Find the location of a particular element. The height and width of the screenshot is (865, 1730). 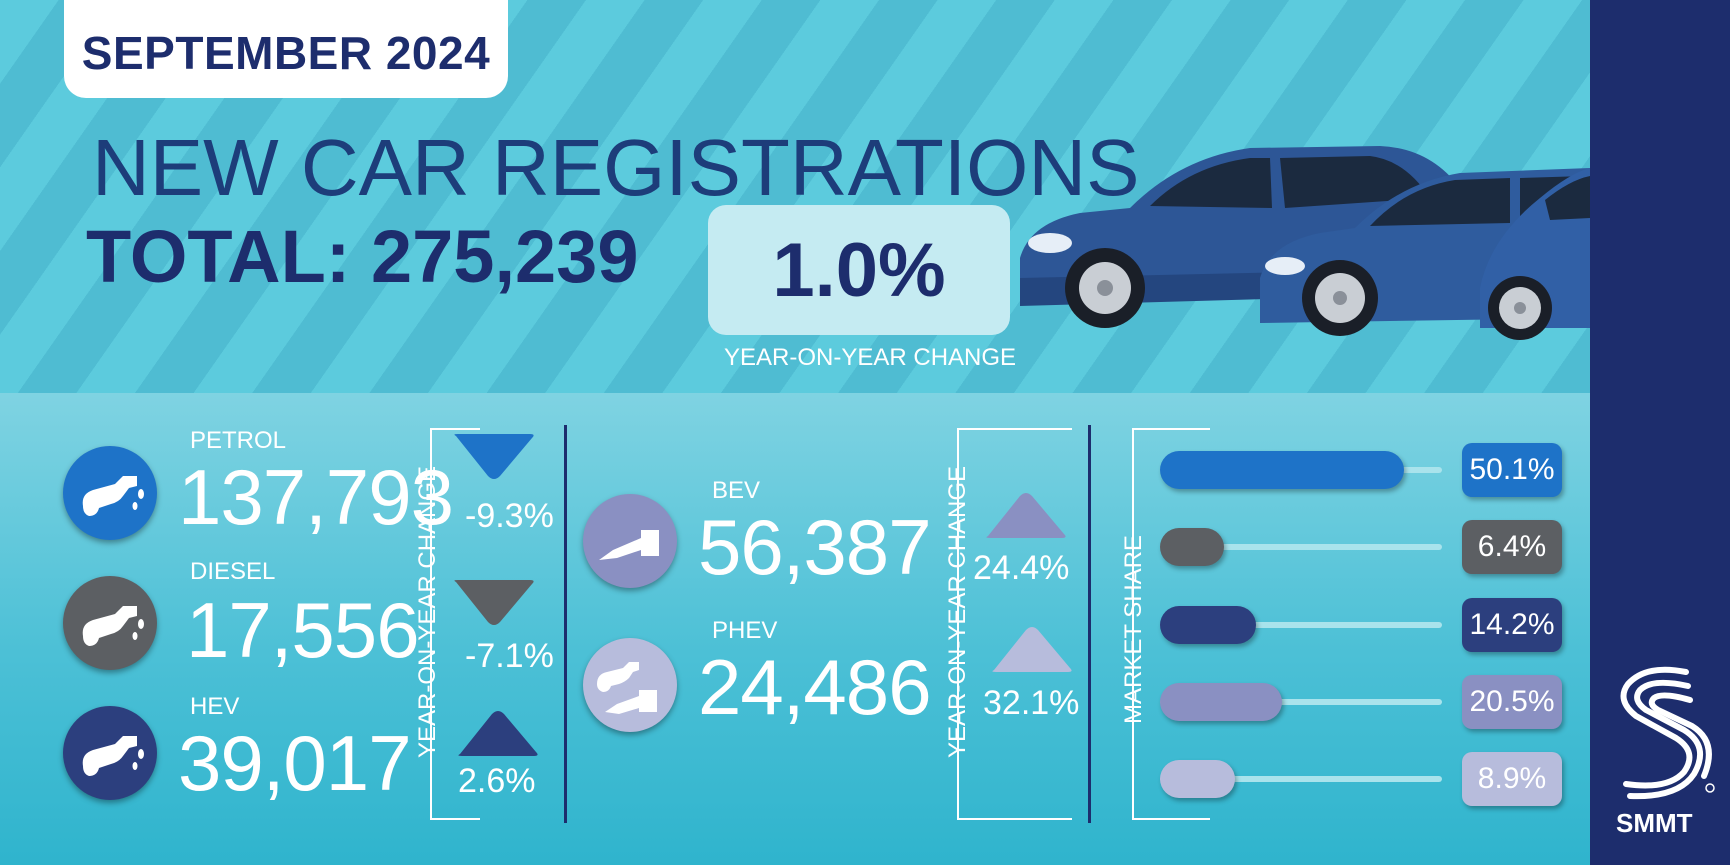

bev-label: BEV is located at coordinates (736, 490).